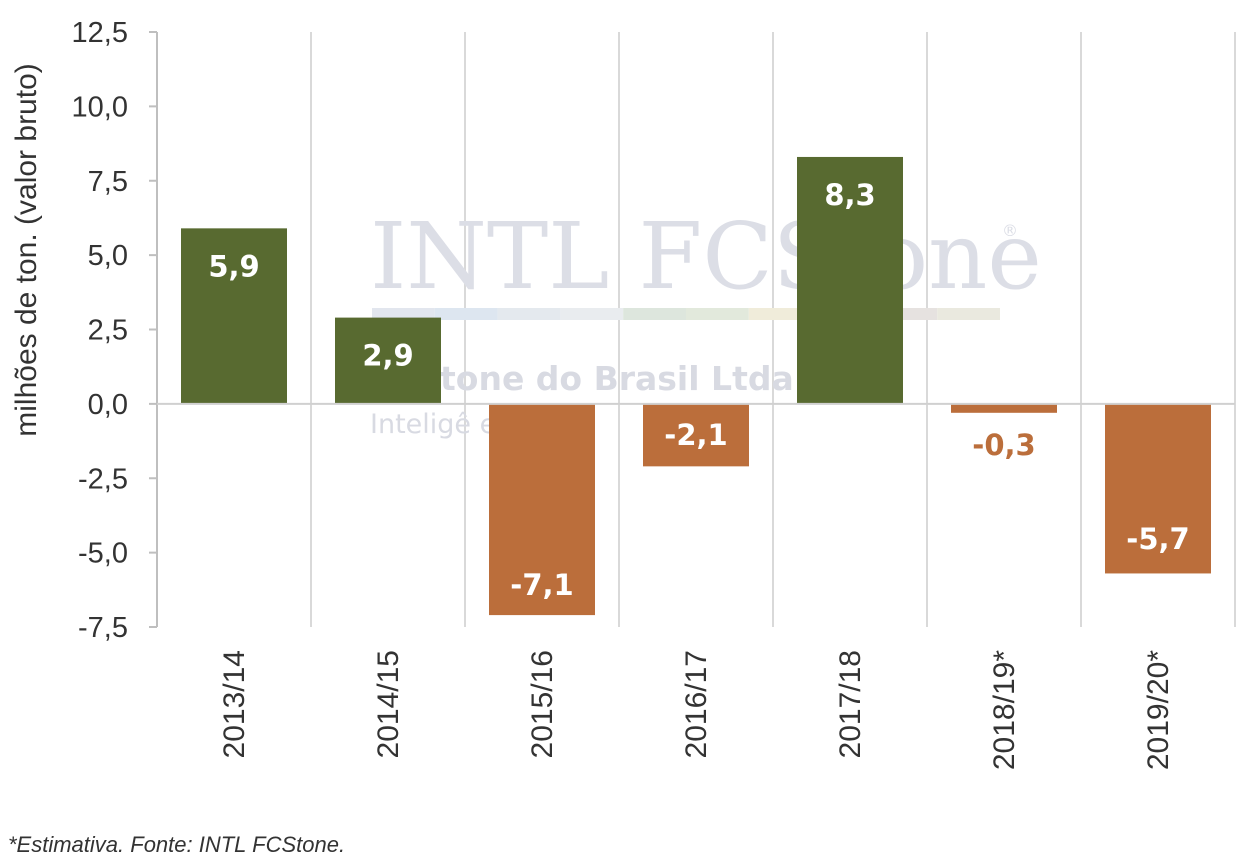 The width and height of the screenshot is (1245, 867). What do you see at coordinates (1157, 539) in the screenshot?
I see `data-label: -5,7` at bounding box center [1157, 539].